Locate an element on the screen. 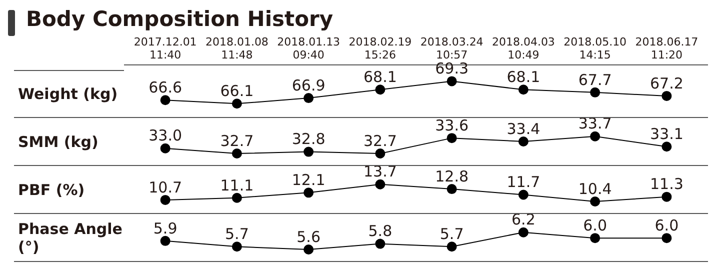 The height and width of the screenshot is (272, 718). data-label: 5.9 is located at coordinates (165, 228).